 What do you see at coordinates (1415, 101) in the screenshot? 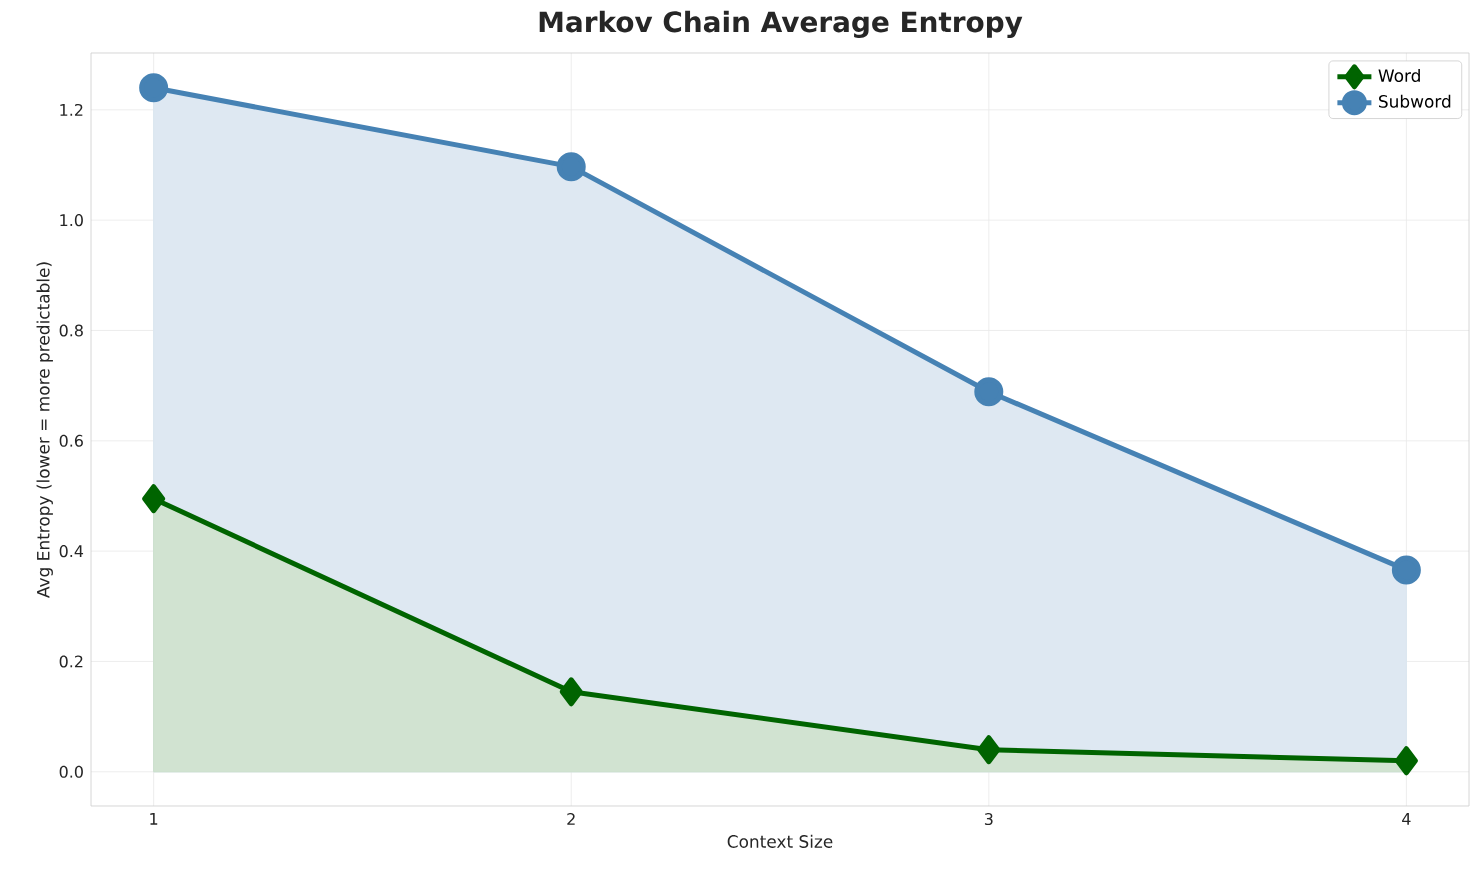
I see `legend-label: Subword` at bounding box center [1415, 101].